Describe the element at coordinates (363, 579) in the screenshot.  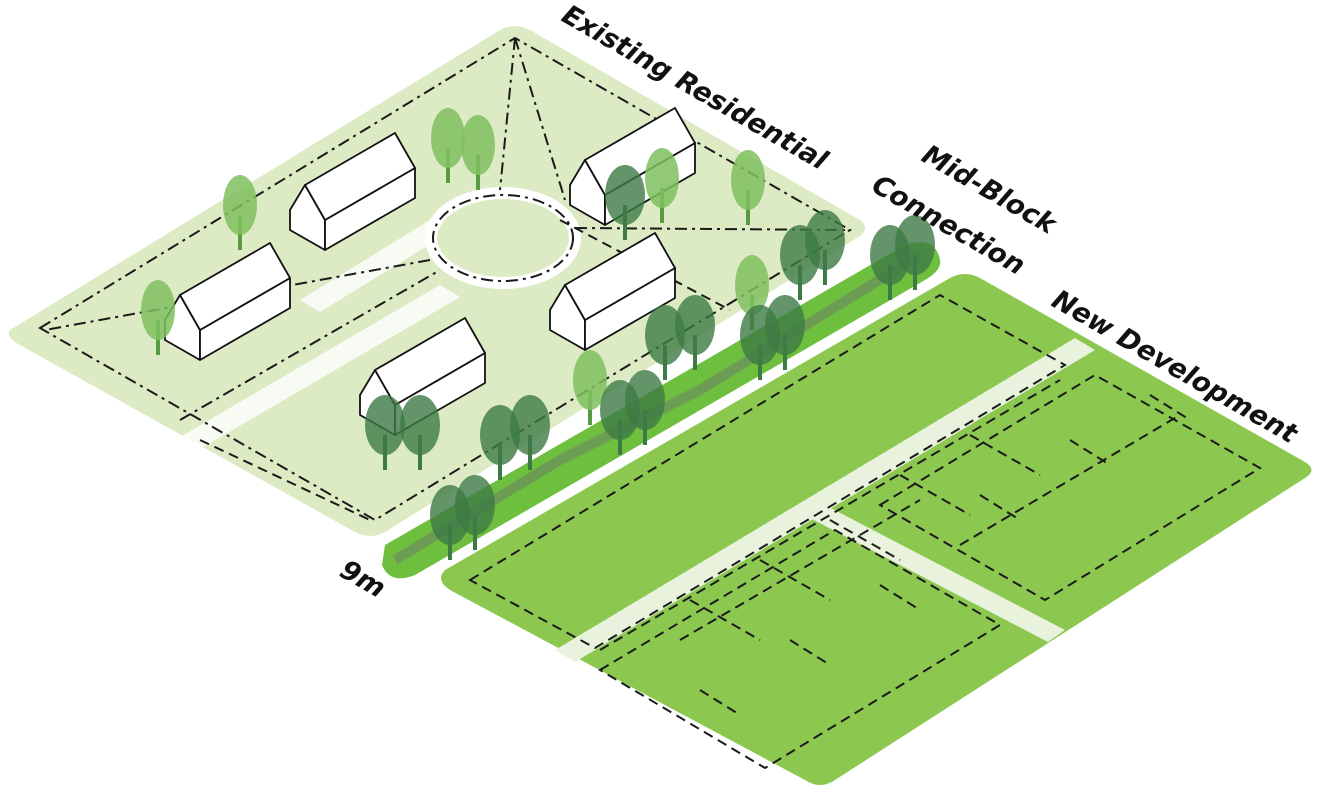
I see `label-width: 9m` at that location.